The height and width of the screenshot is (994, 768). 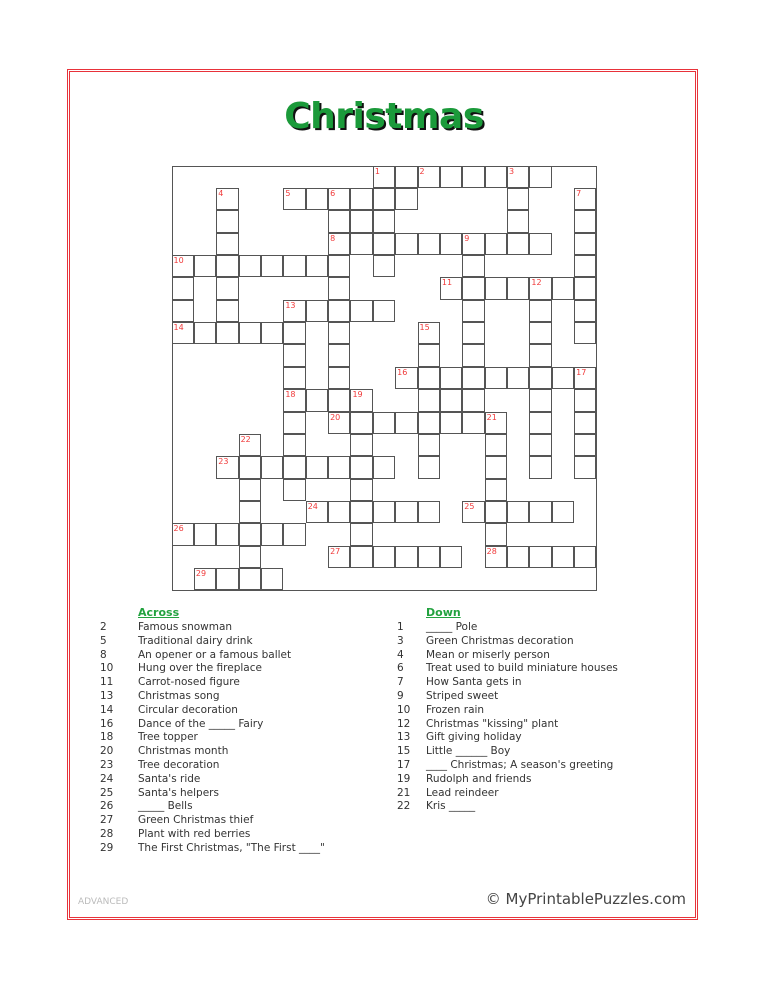 I want to click on grid-cell: 6, so click(x=339, y=199).